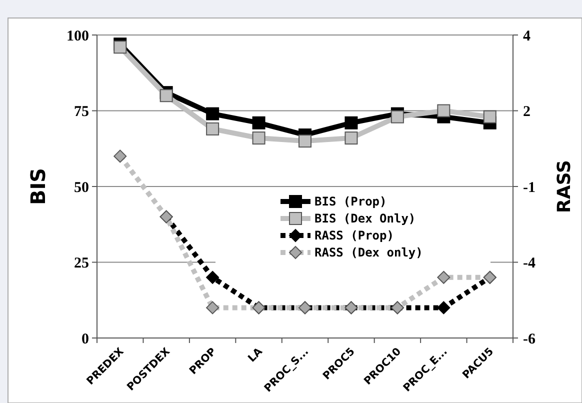 The height and width of the screenshot is (403, 582). I want to click on x-tick-label: LA, so click(256, 355).